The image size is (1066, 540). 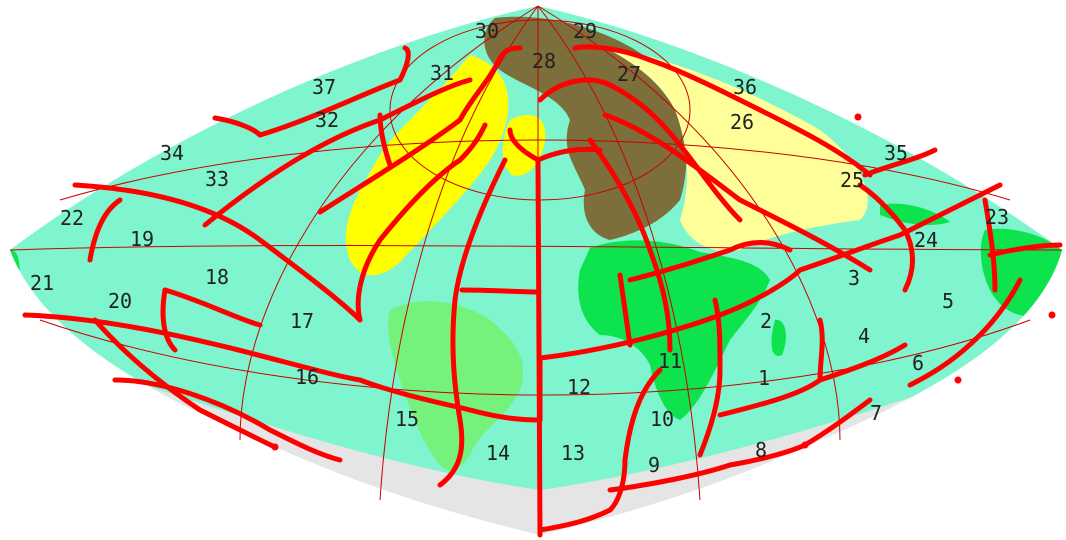 What do you see at coordinates (172, 153) in the screenshot?
I see `zone-label-34: 34` at bounding box center [172, 153].